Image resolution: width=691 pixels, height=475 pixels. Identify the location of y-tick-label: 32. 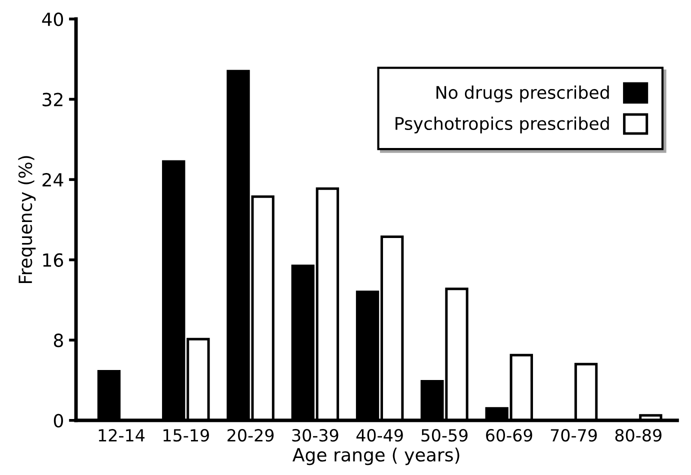
(52, 99).